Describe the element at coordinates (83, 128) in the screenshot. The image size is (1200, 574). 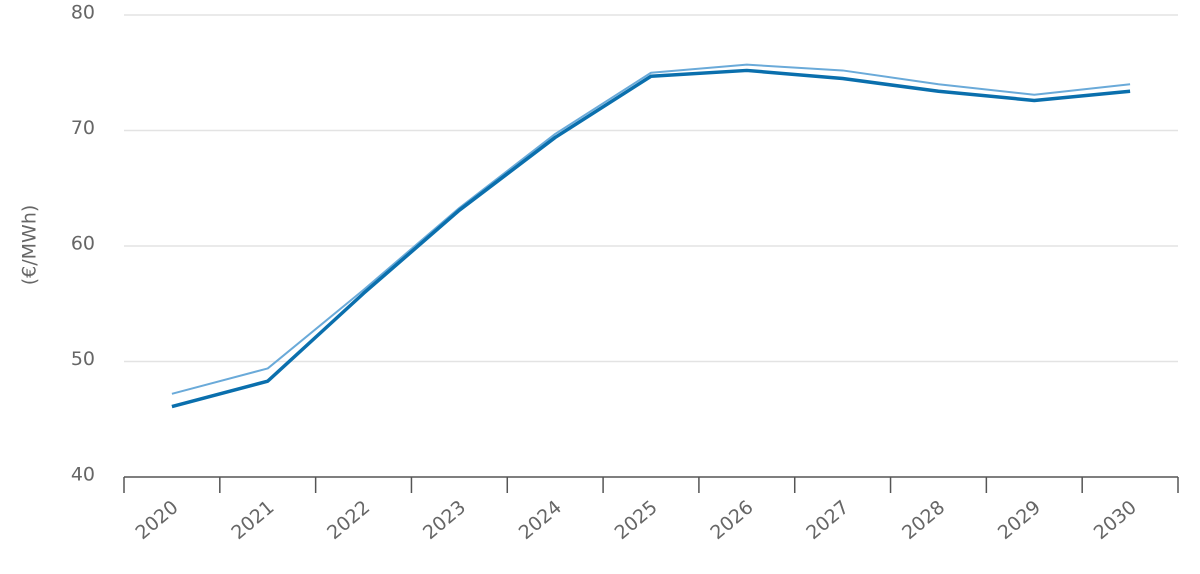
I see `y-tick-label: 70` at that location.